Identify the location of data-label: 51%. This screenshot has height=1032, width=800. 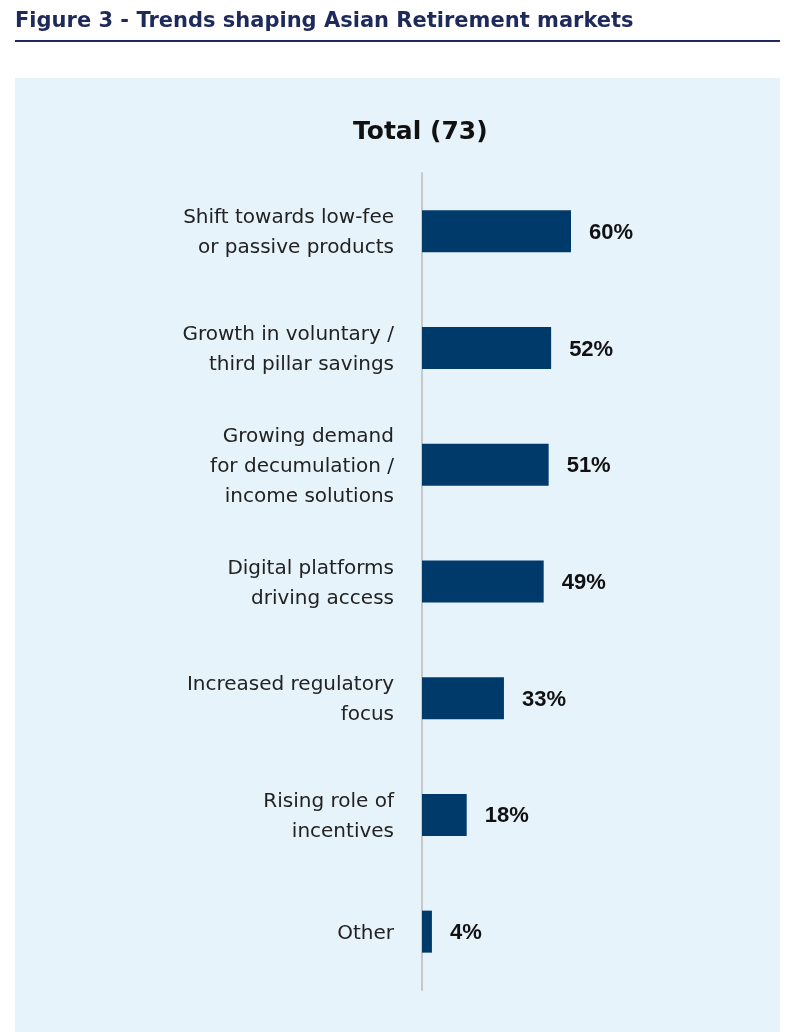
(588, 465).